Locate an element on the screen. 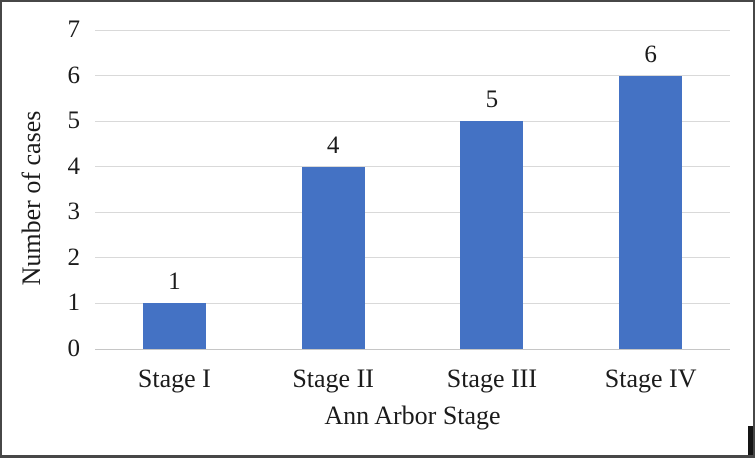 The width and height of the screenshot is (755, 458). x-axis-category-label: Stage III is located at coordinates (491, 378).